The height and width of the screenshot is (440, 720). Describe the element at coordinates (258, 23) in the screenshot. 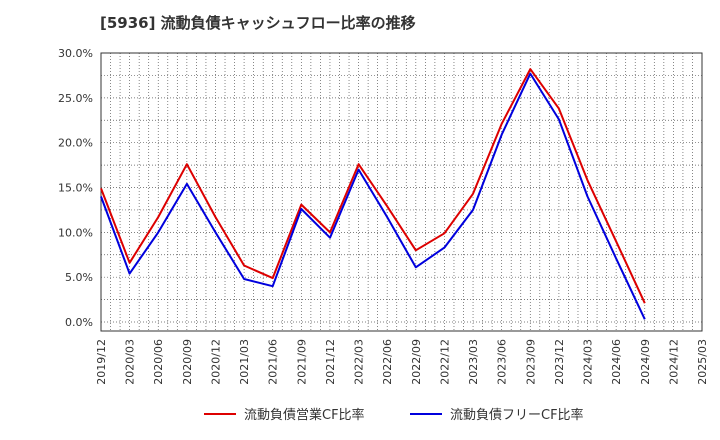

I see `chart-title: [5936] 流動負債キャッシュフロー比率の推移` at that location.